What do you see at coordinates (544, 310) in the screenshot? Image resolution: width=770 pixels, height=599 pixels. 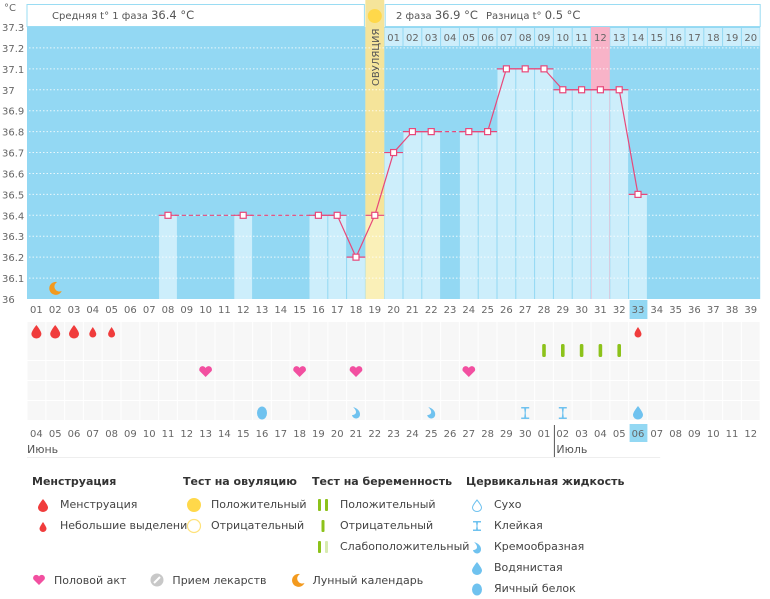 I see `cycle-day-label: 28` at bounding box center [544, 310].